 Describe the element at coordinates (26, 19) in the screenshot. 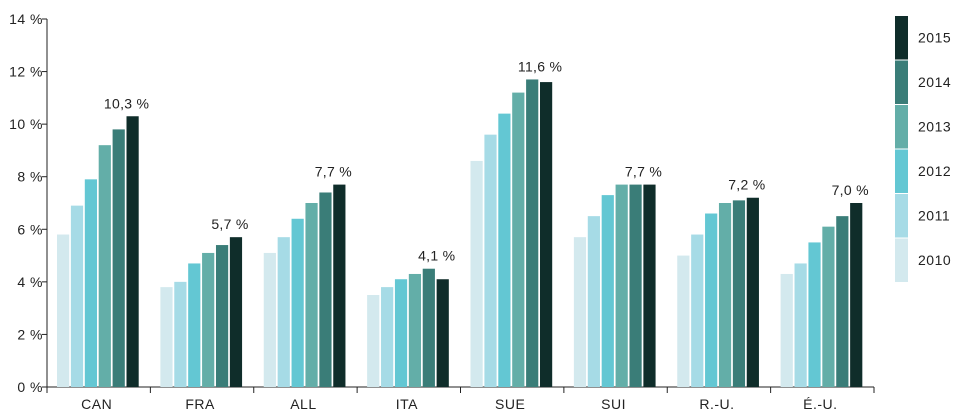

I see `y-tick-label: 14 %` at that location.